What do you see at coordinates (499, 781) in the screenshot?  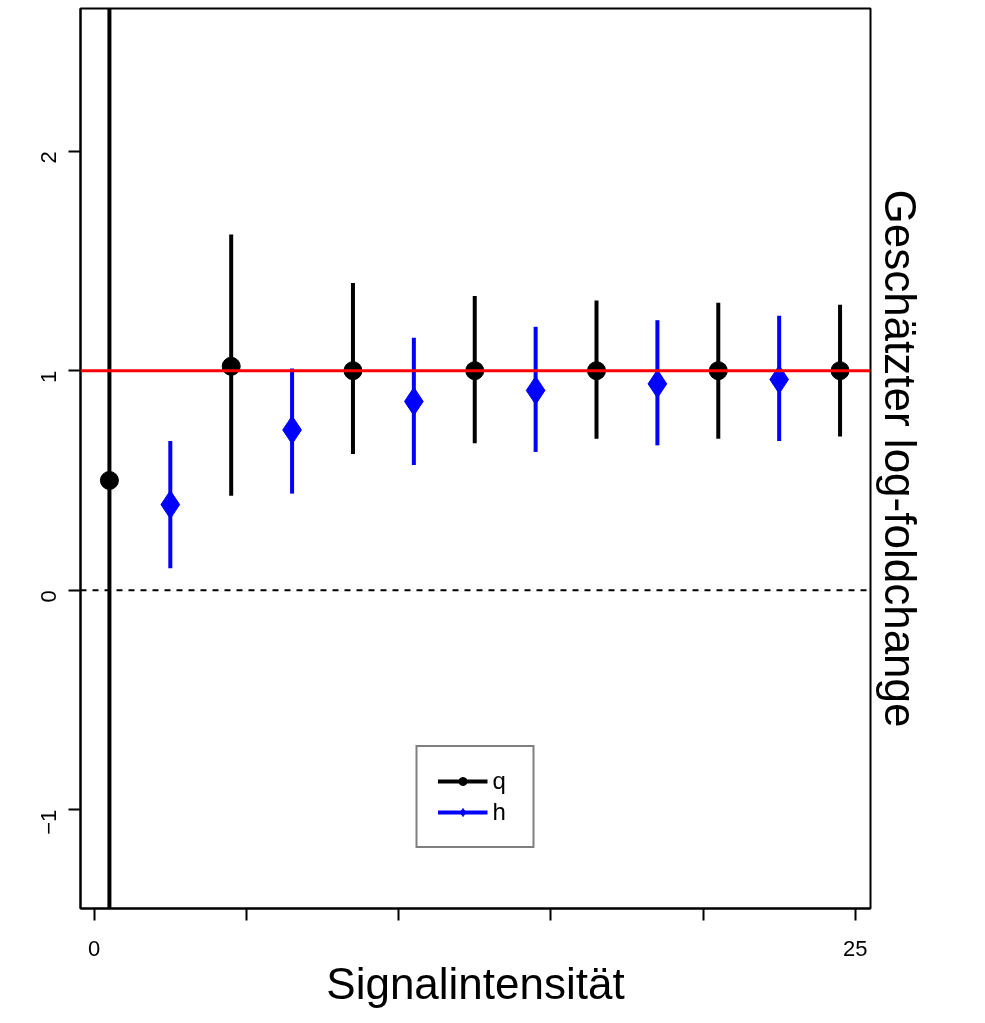 I see `legend-label: q` at bounding box center [499, 781].